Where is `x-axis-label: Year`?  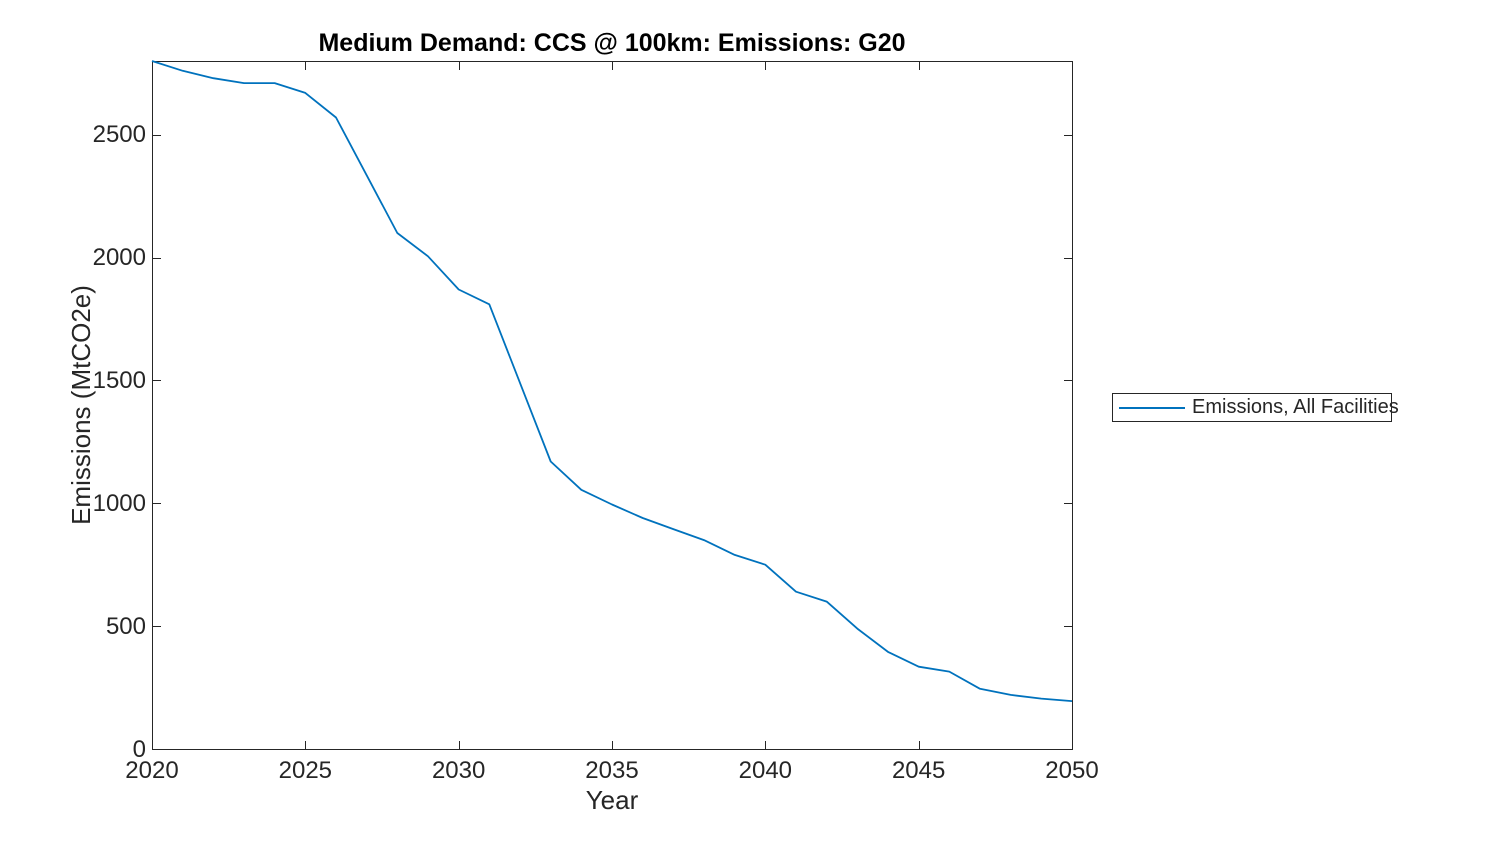
x-axis-label: Year is located at coordinates (612, 800).